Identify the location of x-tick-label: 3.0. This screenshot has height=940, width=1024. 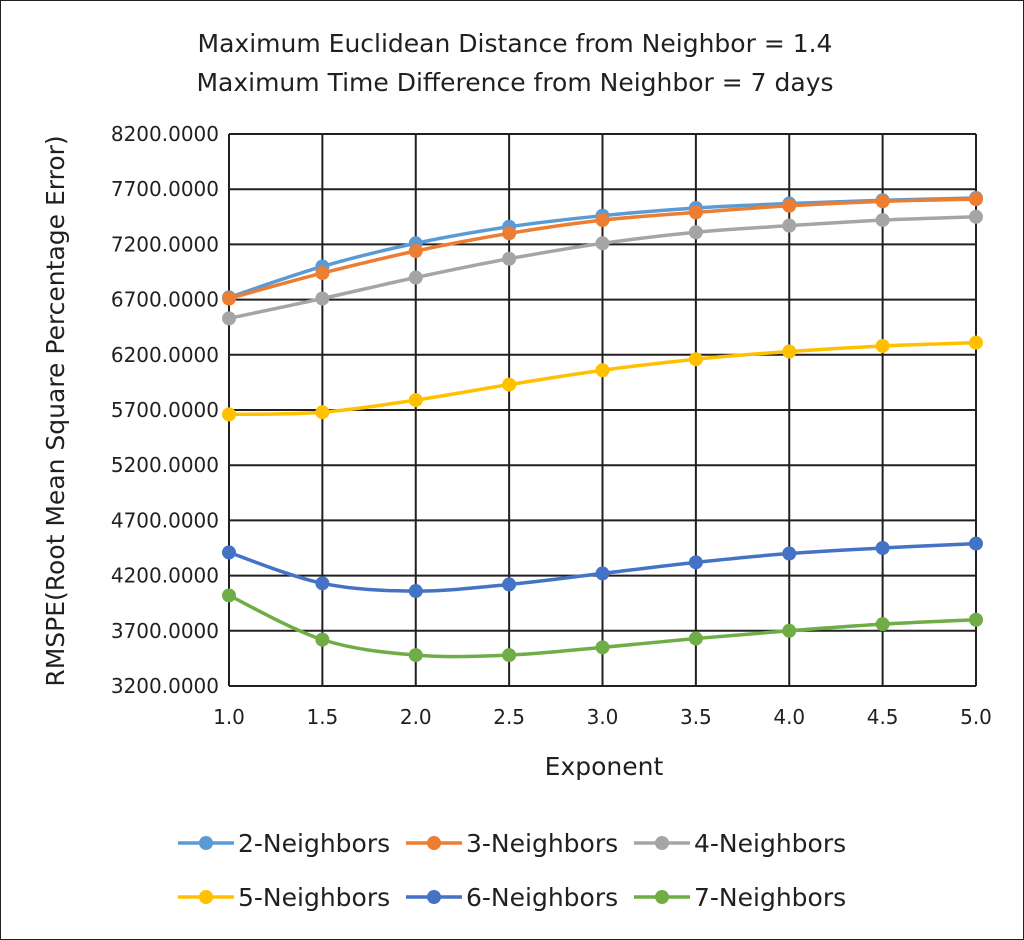
(603, 717).